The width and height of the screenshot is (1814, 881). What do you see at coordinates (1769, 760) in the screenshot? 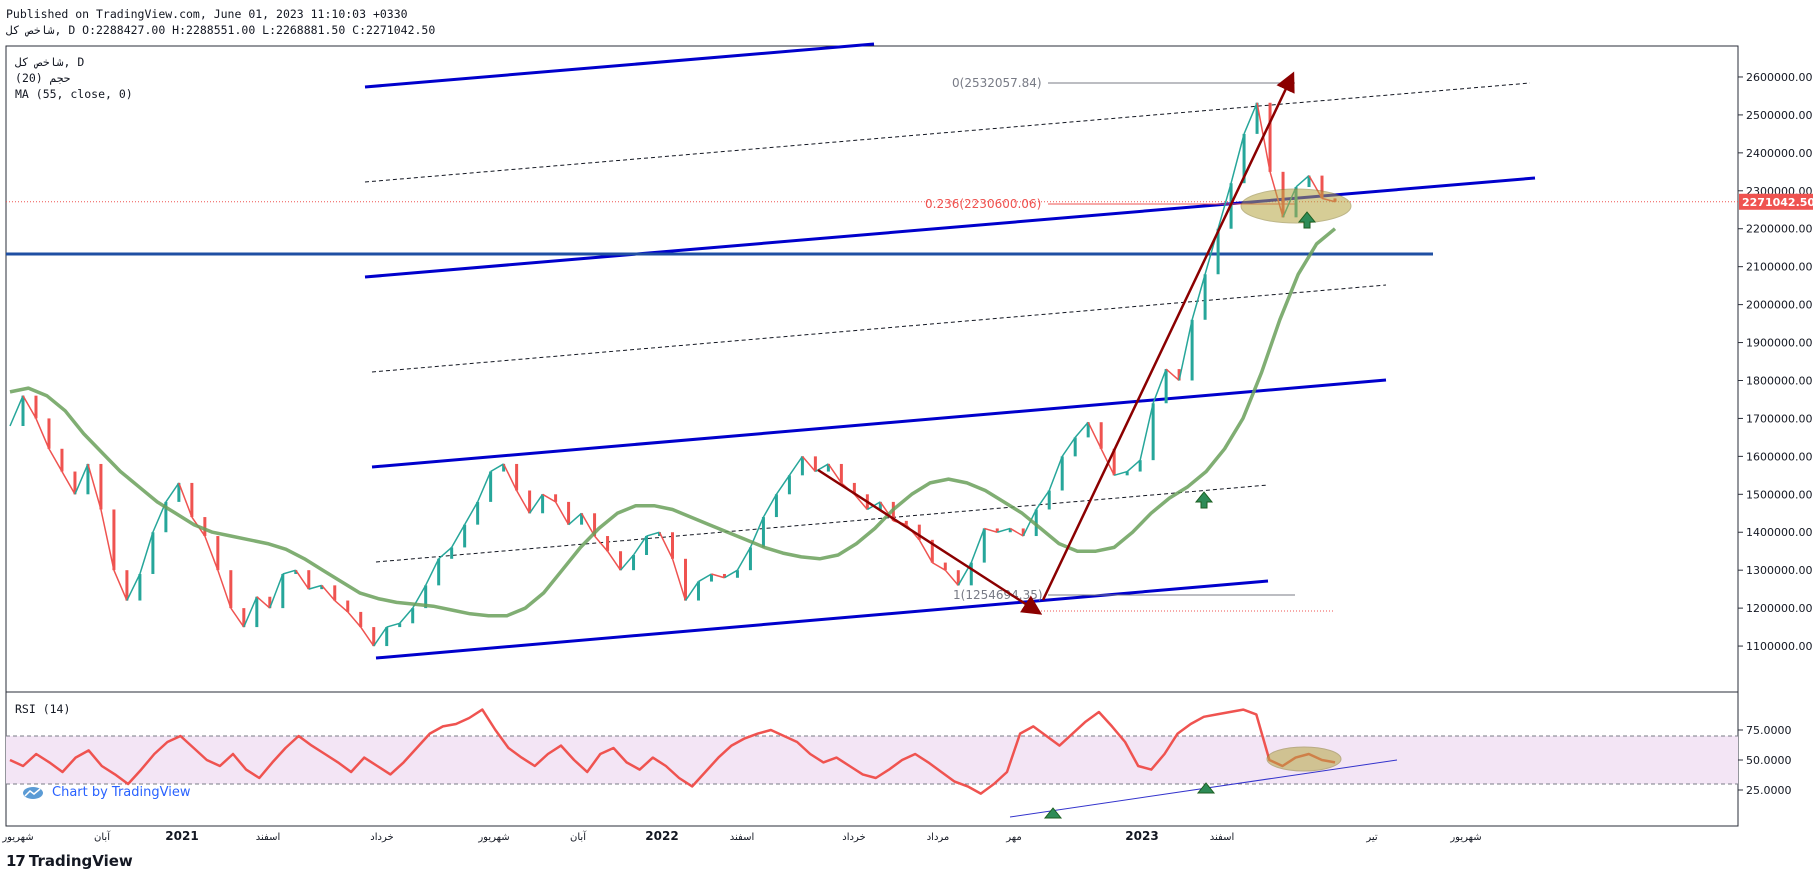
I see `rsi-tick-label: 50.0000` at bounding box center [1769, 760].